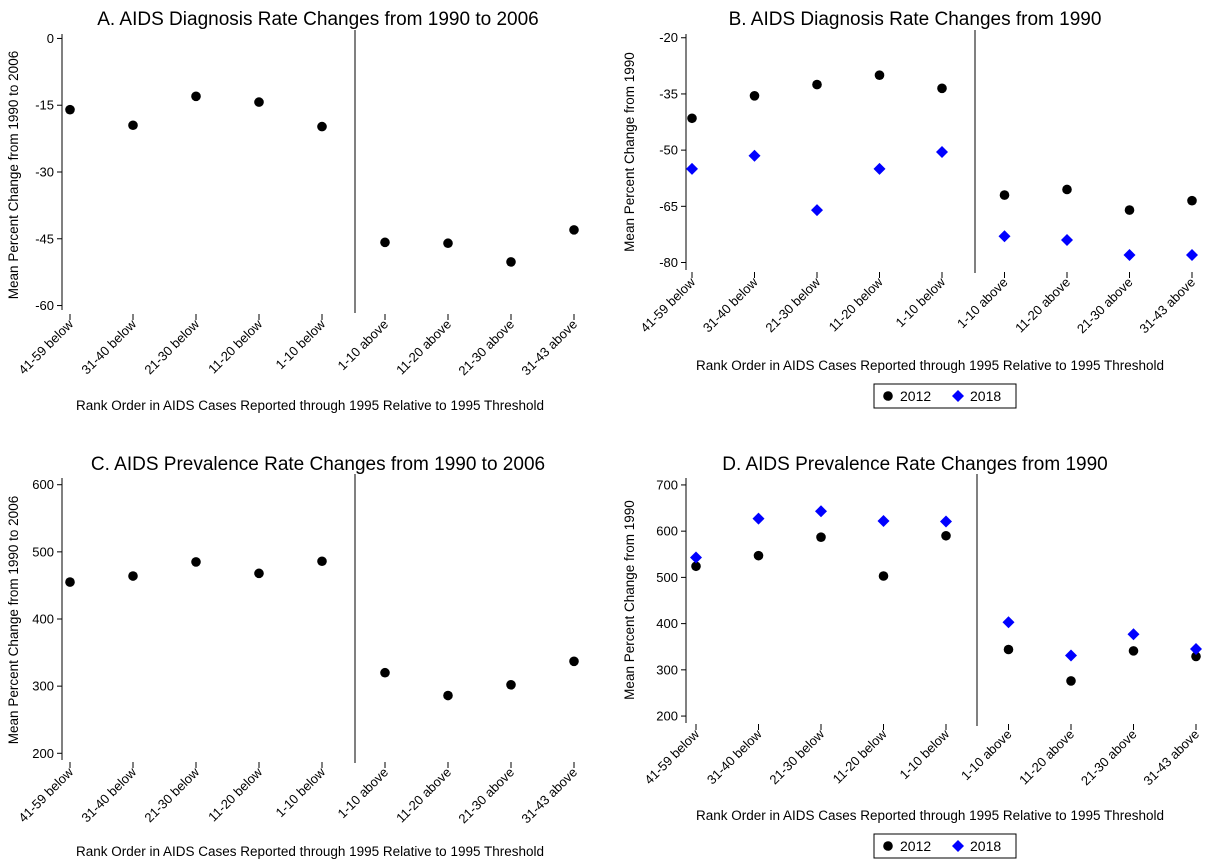 This screenshot has height=867, width=1225. I want to click on y-tick-label: -60, so click(44, 305).